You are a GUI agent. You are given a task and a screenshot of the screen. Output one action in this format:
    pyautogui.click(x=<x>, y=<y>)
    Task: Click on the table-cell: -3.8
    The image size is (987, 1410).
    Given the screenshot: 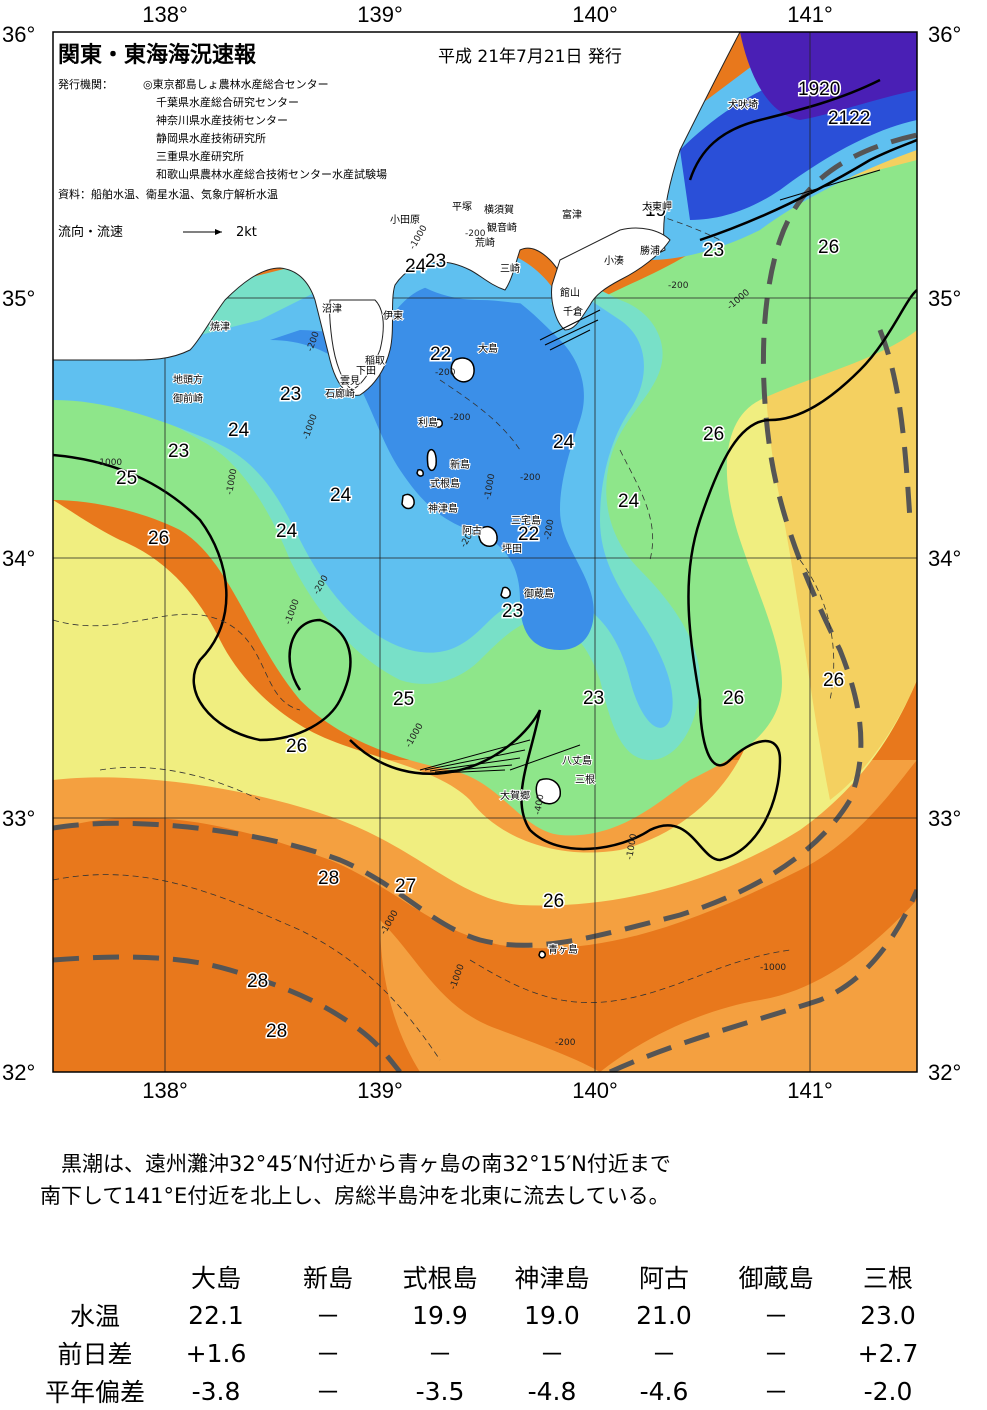 What is the action you would take?
    pyautogui.click(x=216, y=1391)
    